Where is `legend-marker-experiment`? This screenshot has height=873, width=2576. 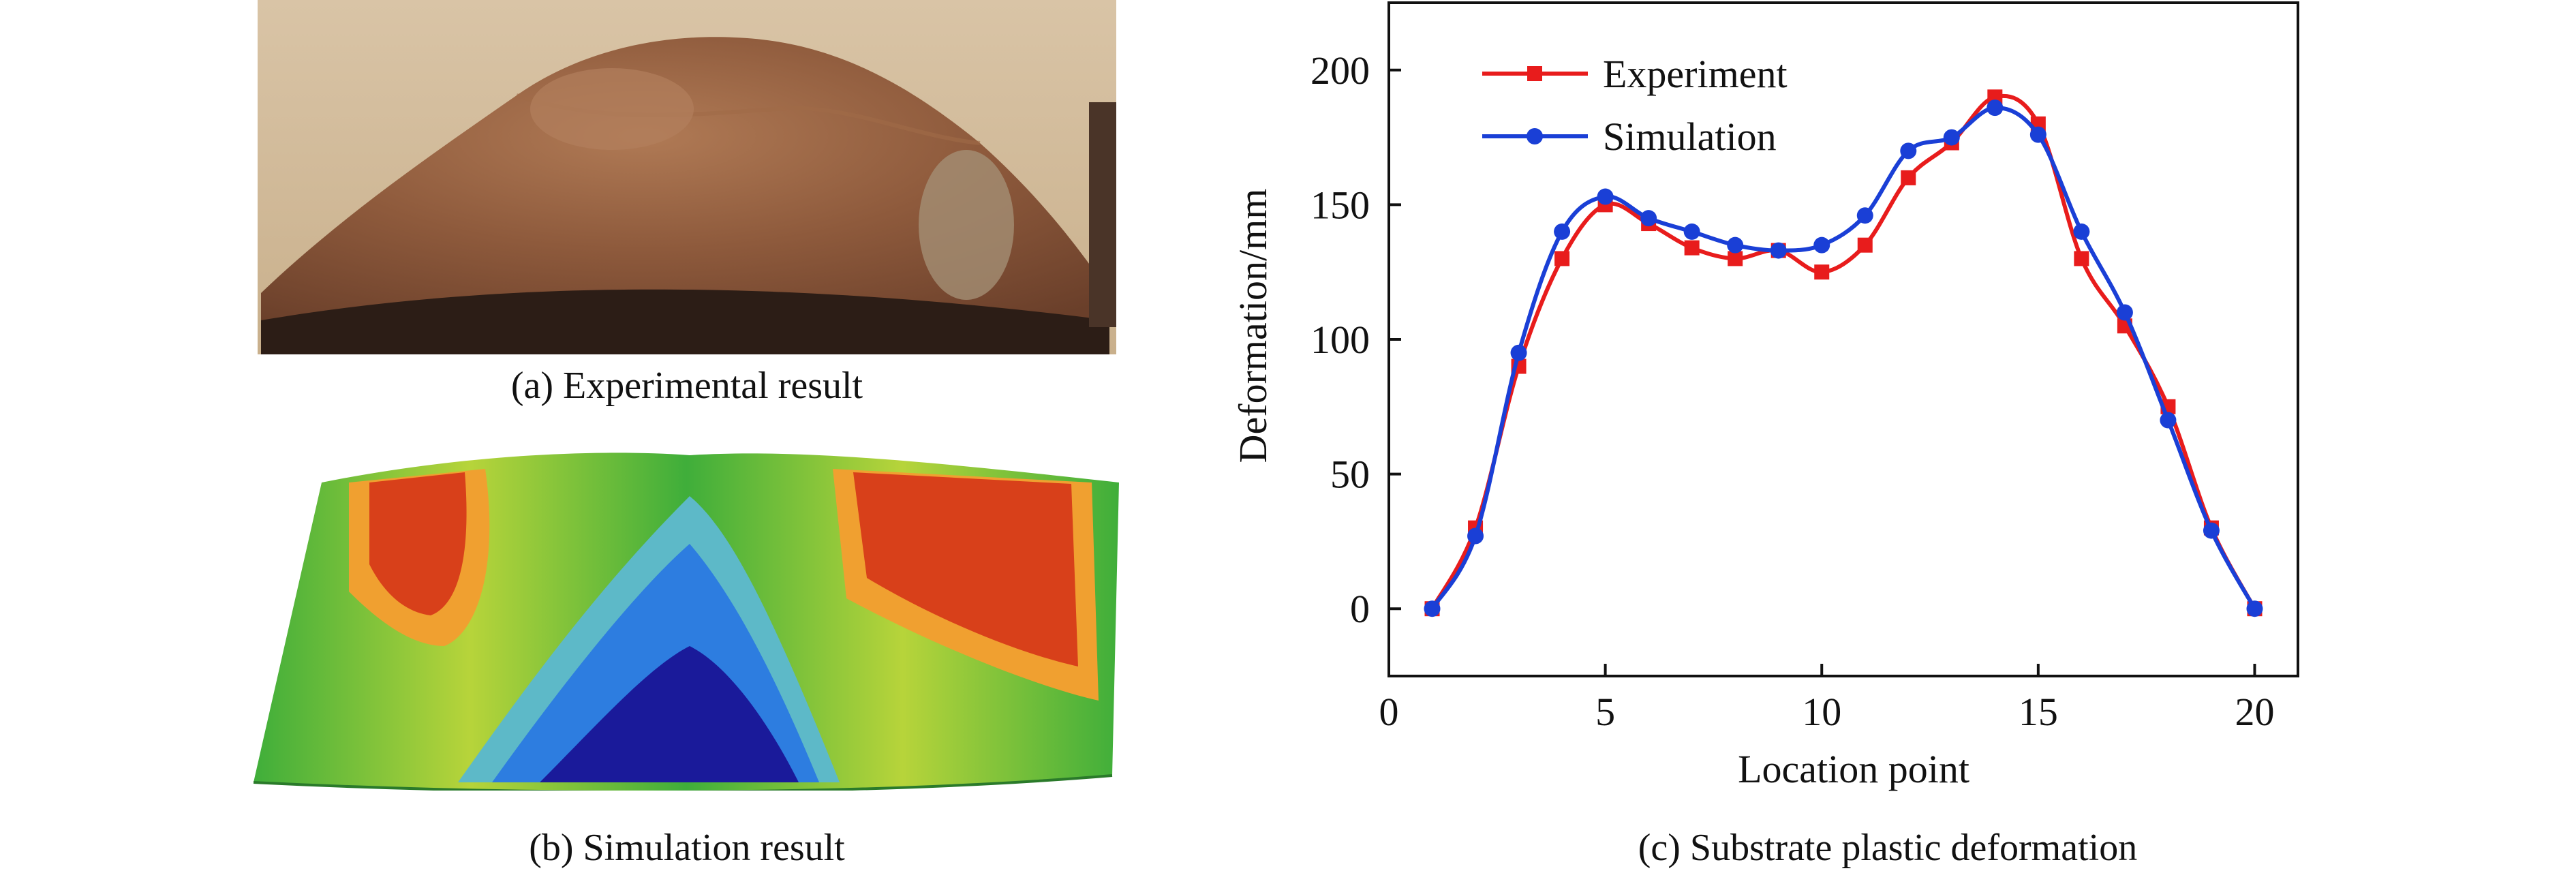 legend-marker-experiment is located at coordinates (1535, 73).